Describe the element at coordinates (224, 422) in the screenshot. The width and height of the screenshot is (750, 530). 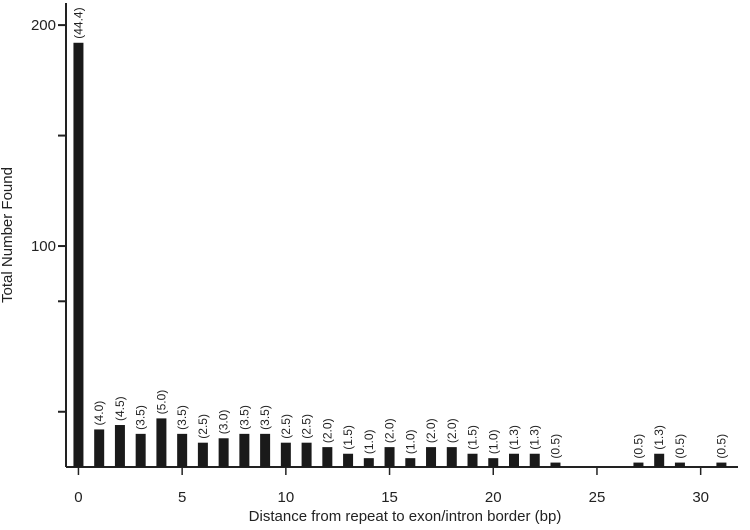
I see `bar-annotation: (3.0)` at that location.